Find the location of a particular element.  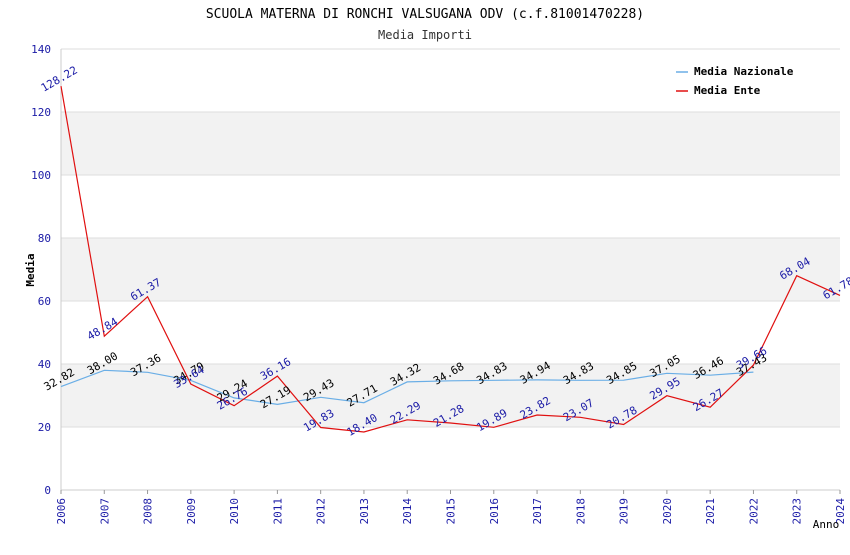

x-tick-label: 2010 is located at coordinates (234, 511).